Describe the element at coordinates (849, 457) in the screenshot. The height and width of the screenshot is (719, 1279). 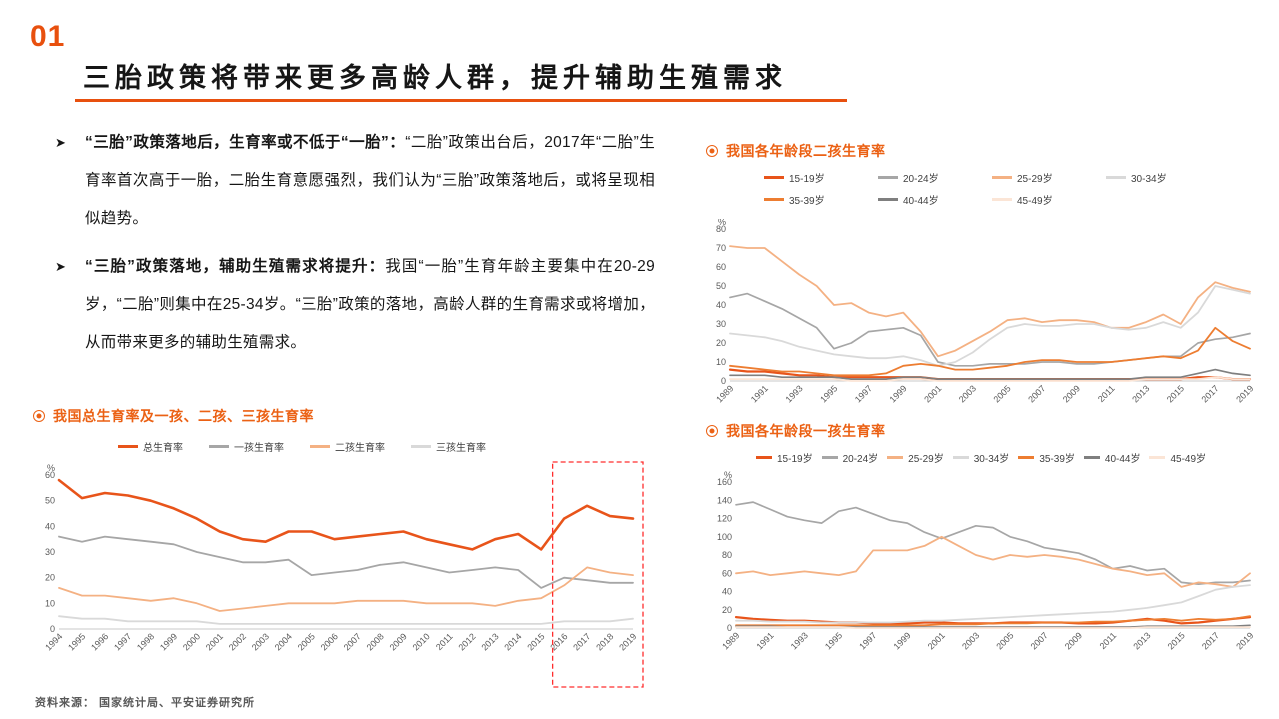
I see `legend-item: 20-24岁` at that location.